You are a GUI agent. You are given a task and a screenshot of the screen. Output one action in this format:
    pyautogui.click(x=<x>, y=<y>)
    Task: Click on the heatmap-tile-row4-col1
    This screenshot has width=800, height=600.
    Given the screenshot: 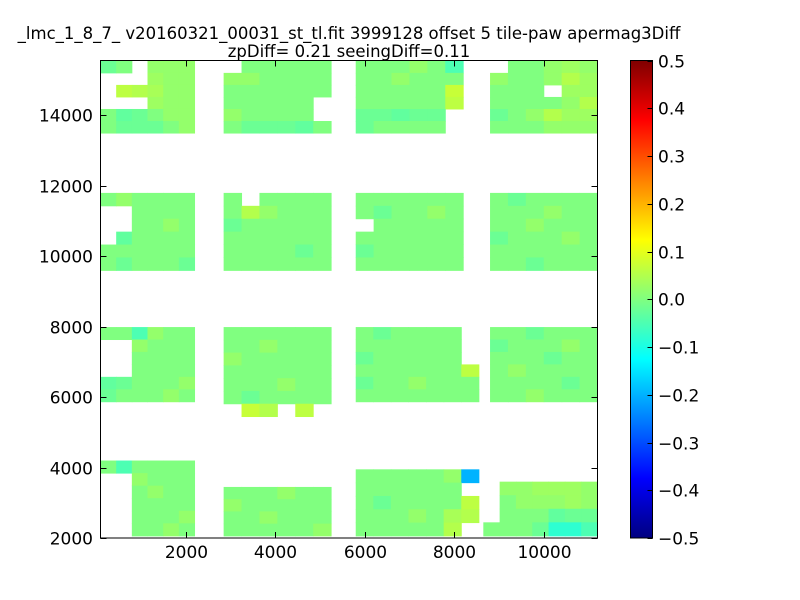 What is the action you would take?
    pyautogui.click(x=148, y=97)
    